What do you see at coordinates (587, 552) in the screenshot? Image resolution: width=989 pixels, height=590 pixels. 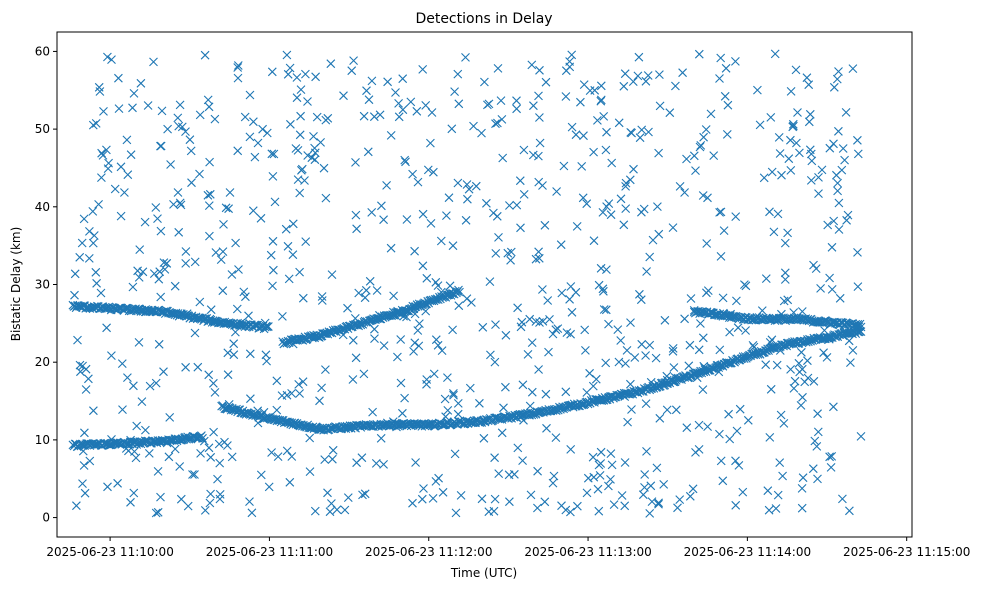 I see `x-tick-label: 2025-06-23 11:13:00` at bounding box center [587, 552].